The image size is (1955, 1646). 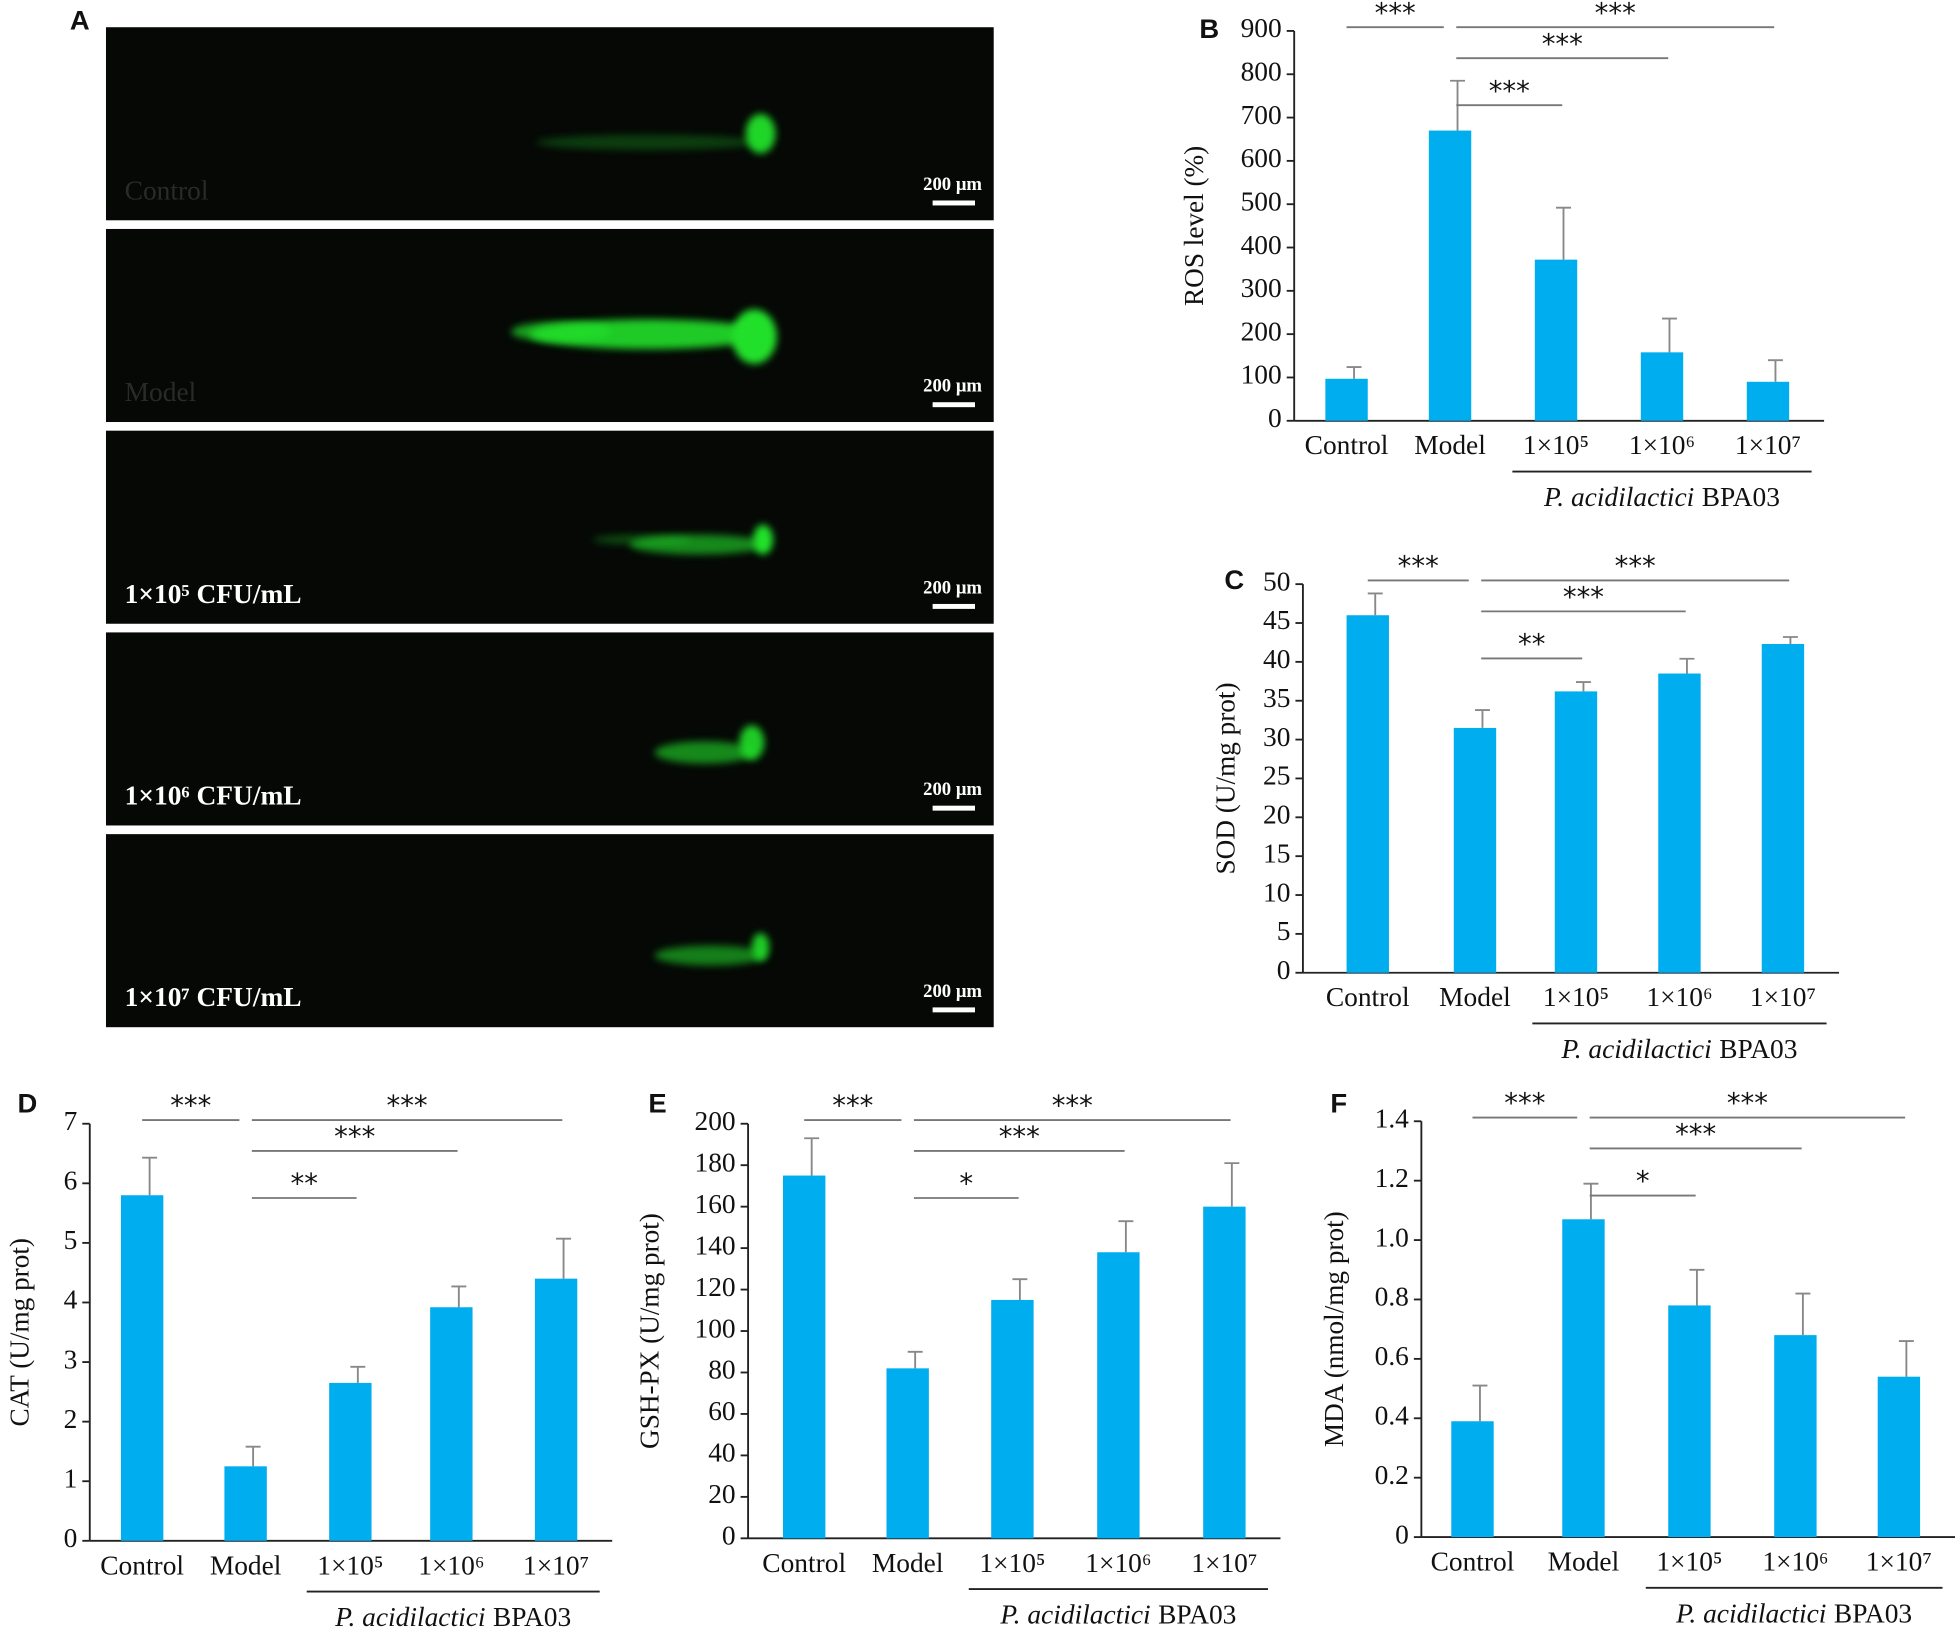 What do you see at coordinates (721, 1411) in the screenshot?
I see `y-tick-label: 60` at bounding box center [721, 1411].